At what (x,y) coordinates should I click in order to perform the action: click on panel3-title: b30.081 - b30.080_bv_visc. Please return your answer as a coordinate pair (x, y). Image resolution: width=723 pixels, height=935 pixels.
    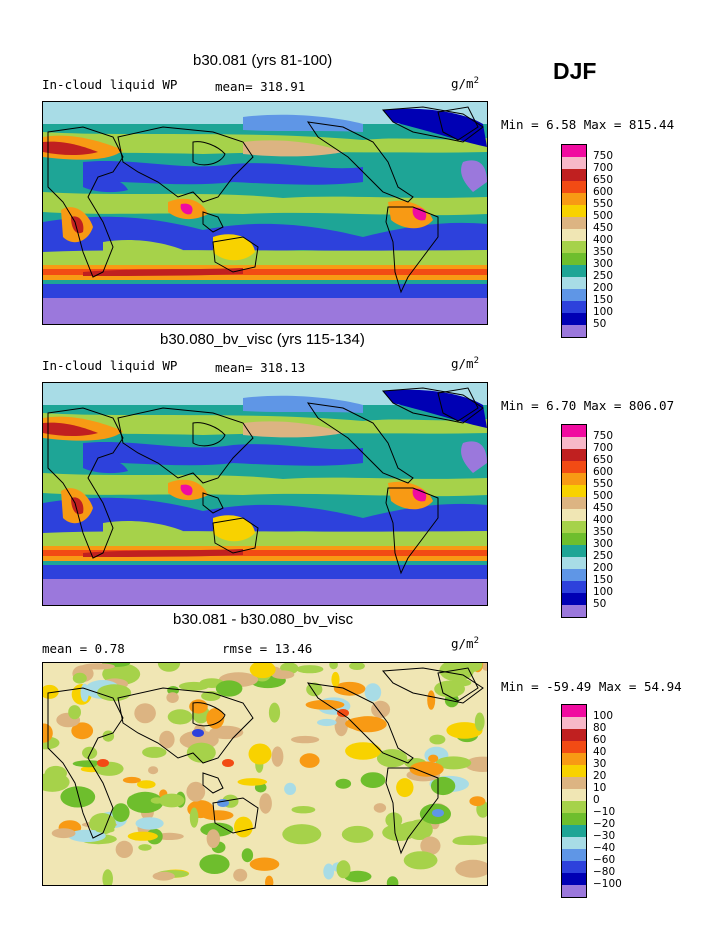
    Looking at the image, I should click on (263, 619).